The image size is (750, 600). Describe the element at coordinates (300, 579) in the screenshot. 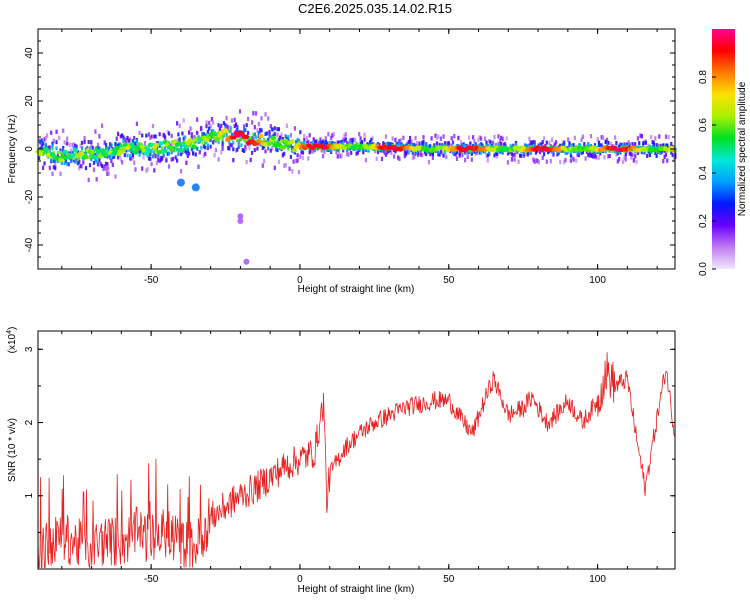

I see `x-tick-label: 0` at that location.